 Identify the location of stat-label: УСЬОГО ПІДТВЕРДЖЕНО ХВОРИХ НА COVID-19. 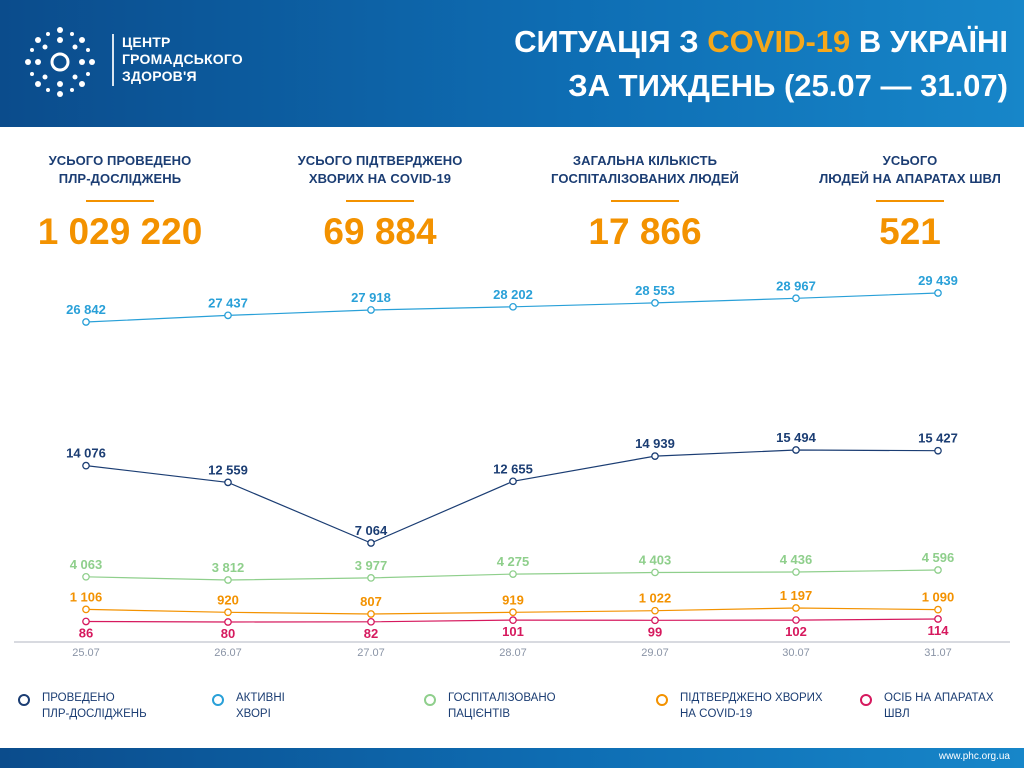
(380, 169).